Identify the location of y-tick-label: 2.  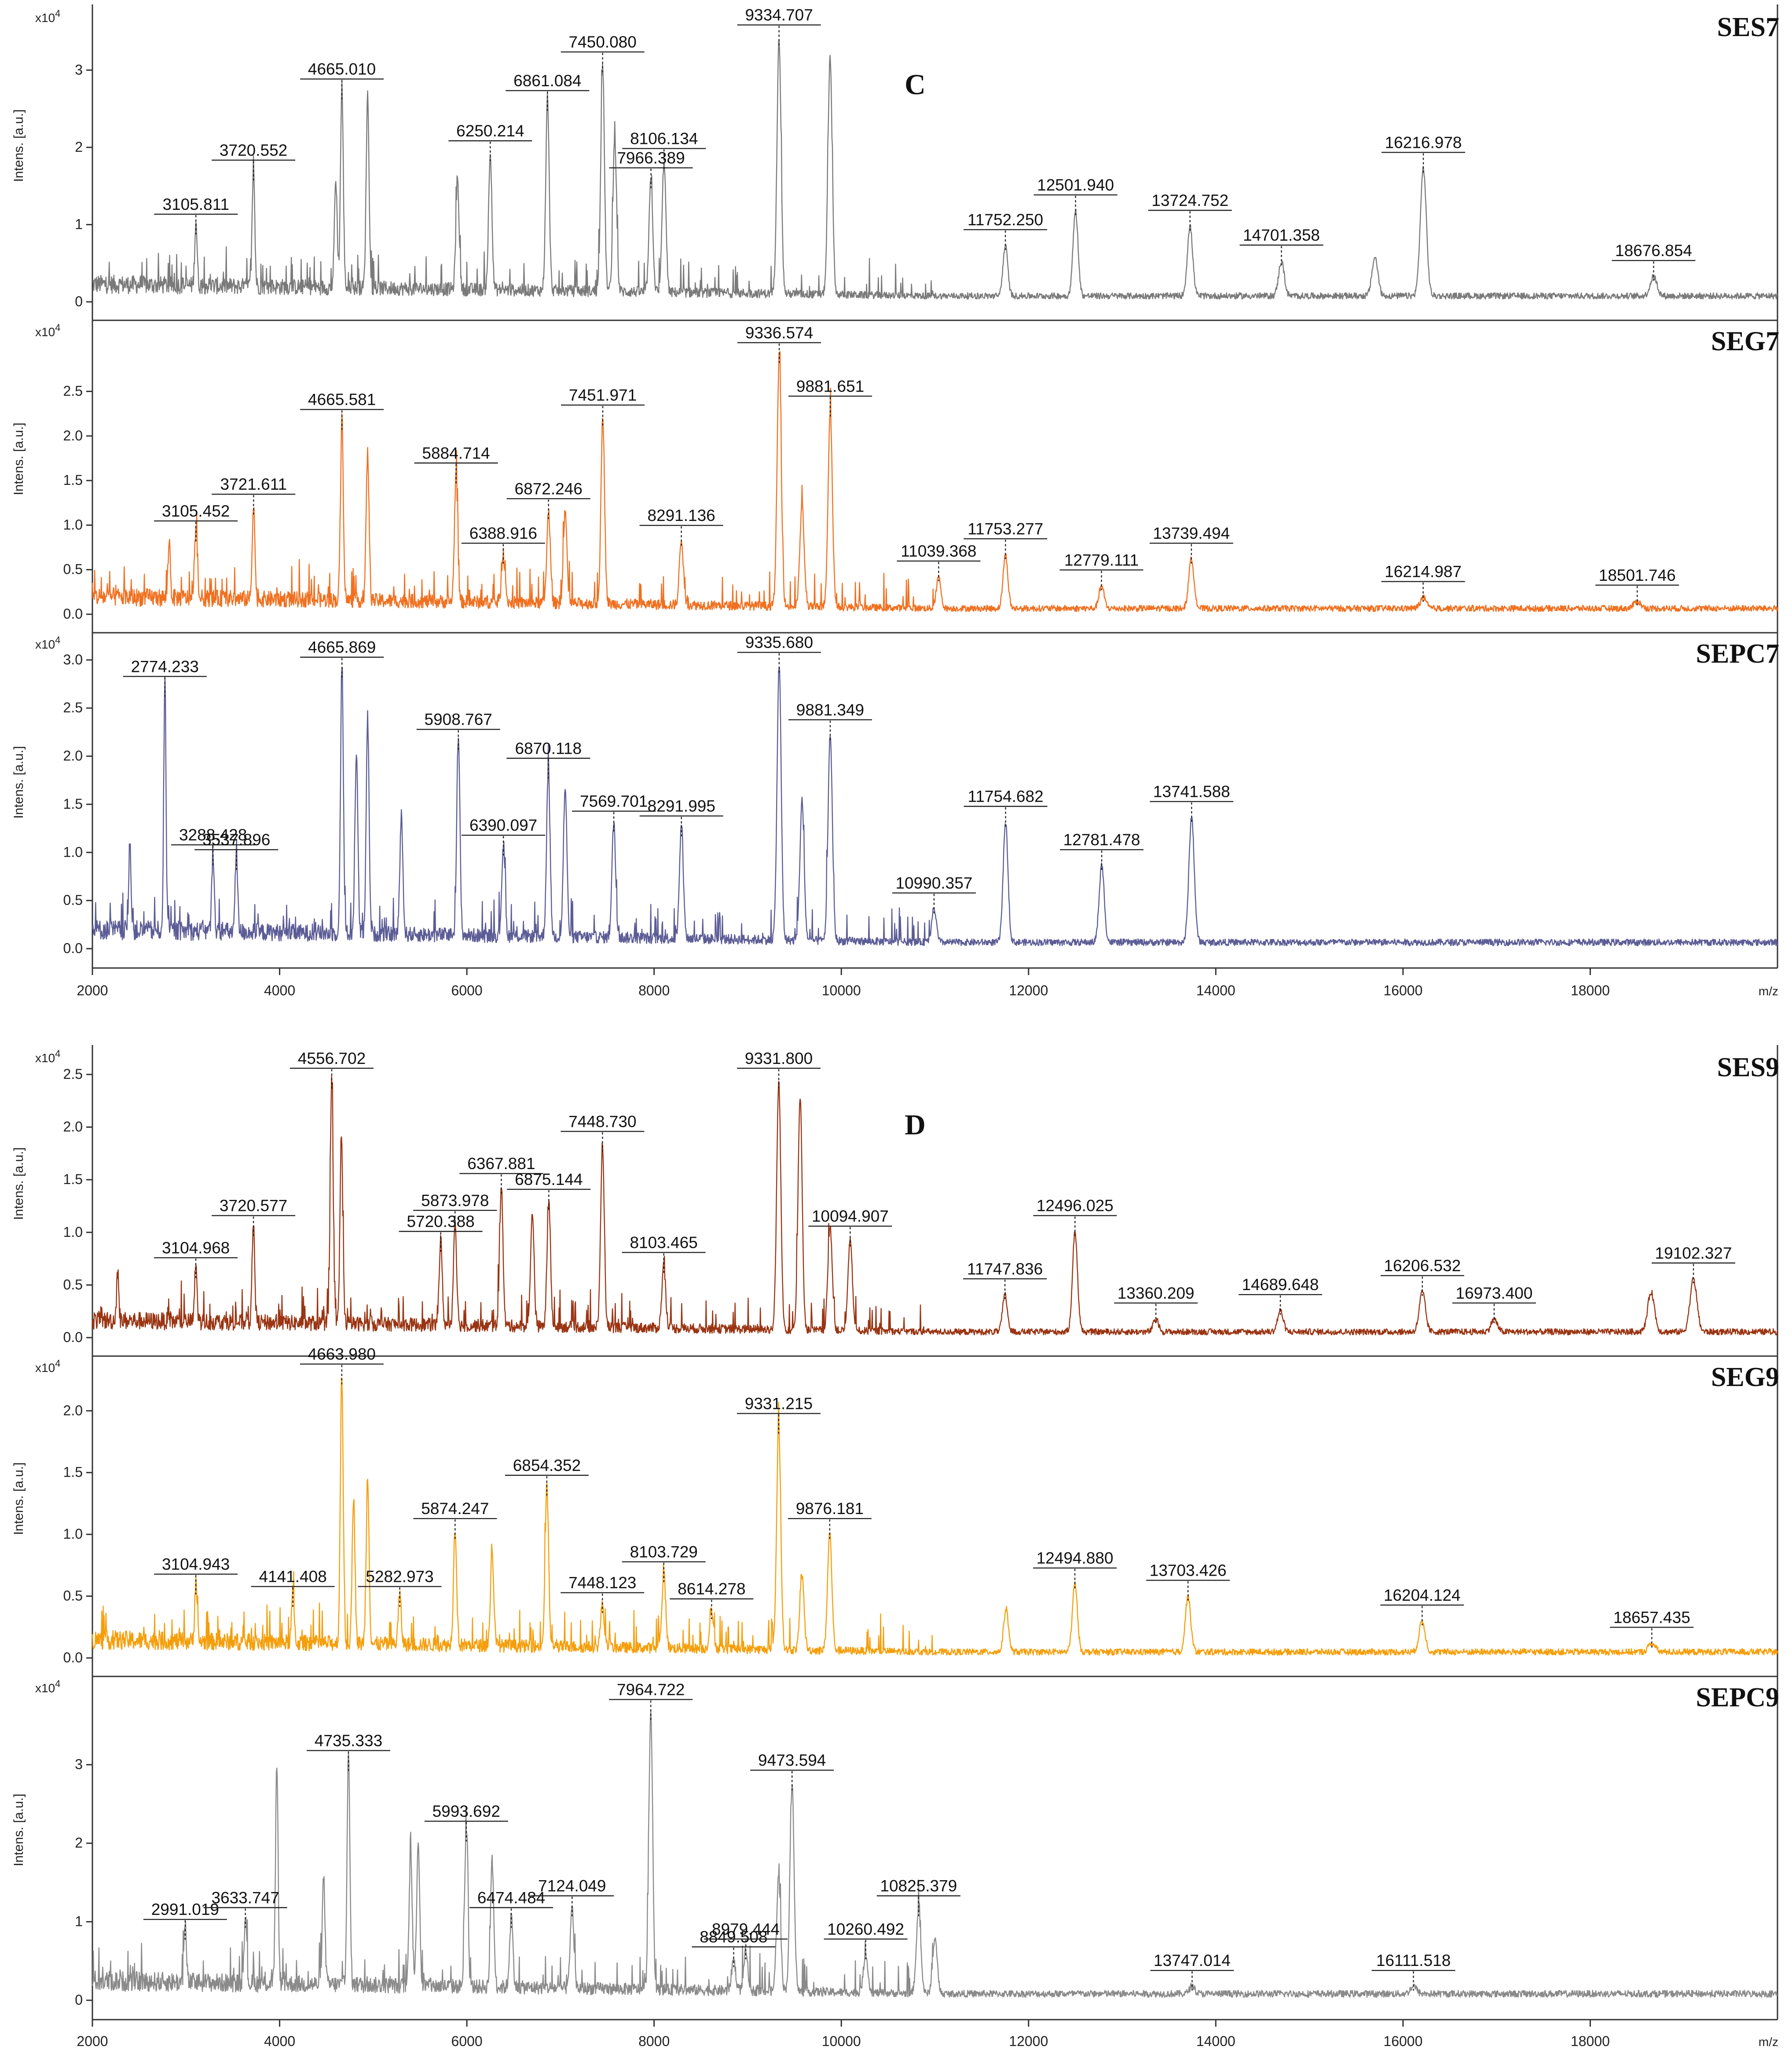
(79, 147).